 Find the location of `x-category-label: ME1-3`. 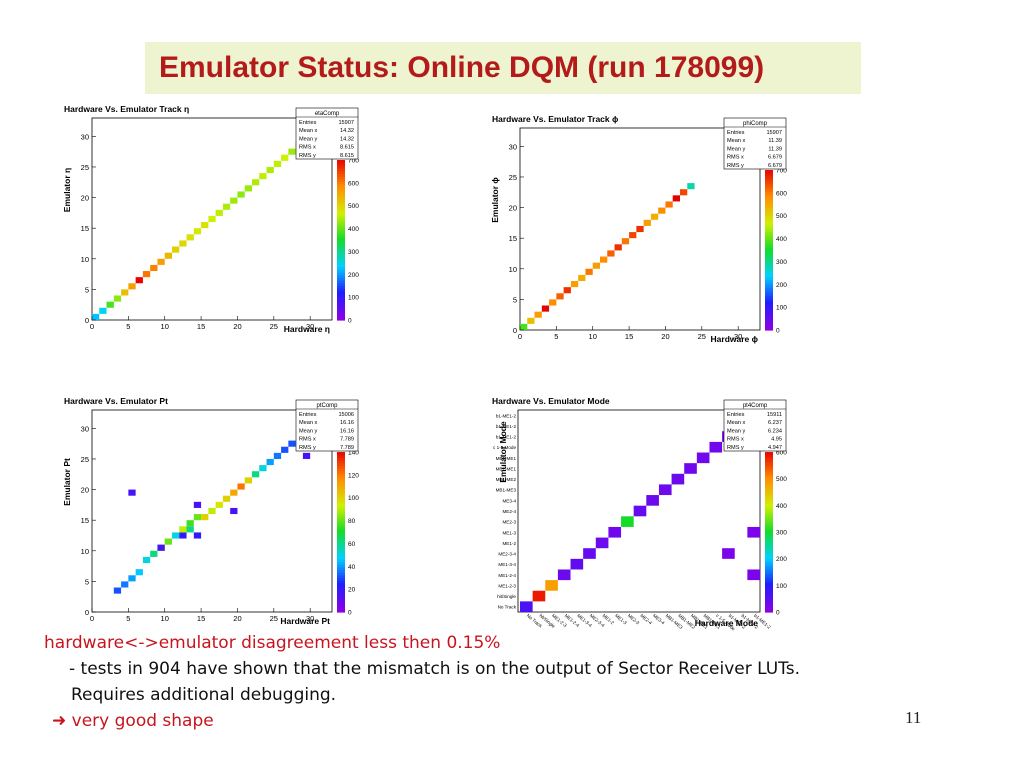

x-category-label: ME1-3 is located at coordinates (621, 619).